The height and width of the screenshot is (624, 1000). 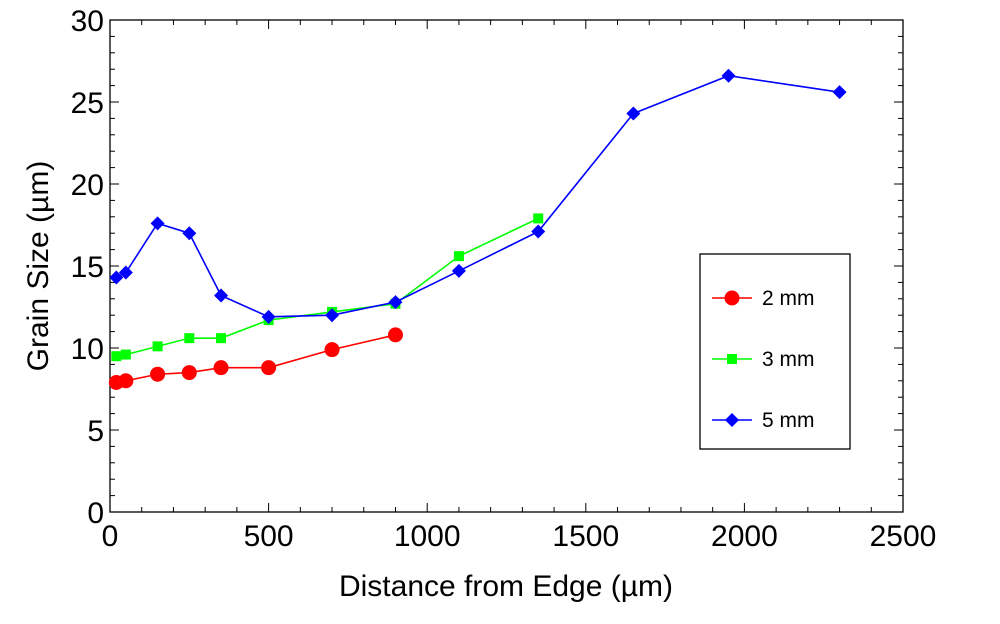 I want to click on legend-label: 3 mm, so click(x=788, y=359).